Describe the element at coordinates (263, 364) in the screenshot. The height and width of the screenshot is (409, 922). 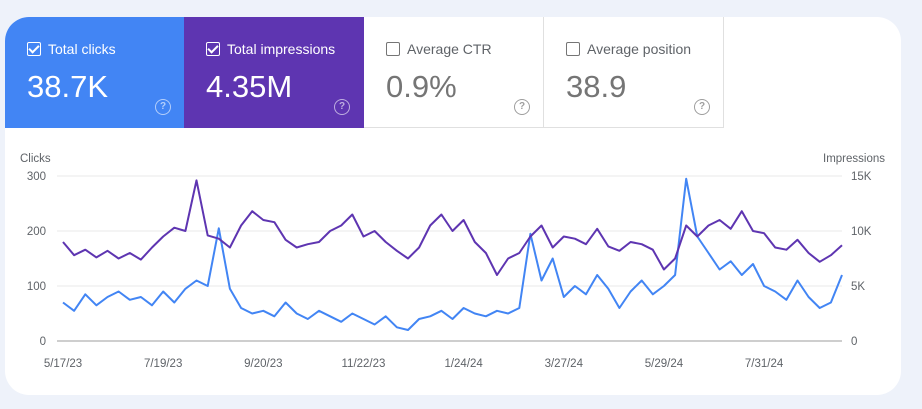
I see `x-tick: 9/20/23` at that location.